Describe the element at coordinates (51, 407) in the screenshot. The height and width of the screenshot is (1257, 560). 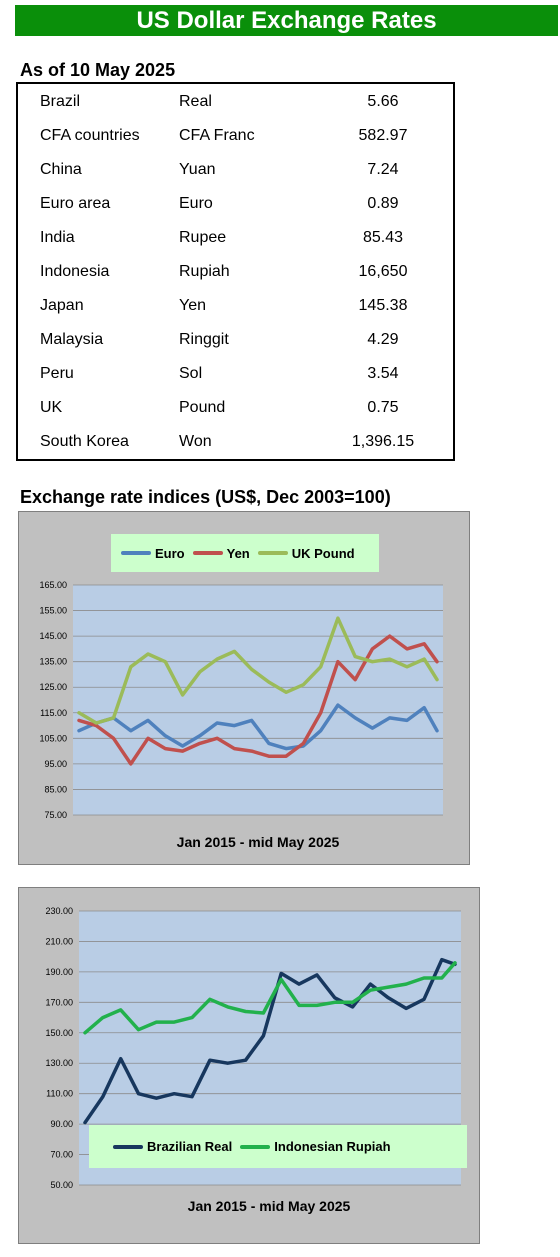
I see `country-name: UK` at that location.